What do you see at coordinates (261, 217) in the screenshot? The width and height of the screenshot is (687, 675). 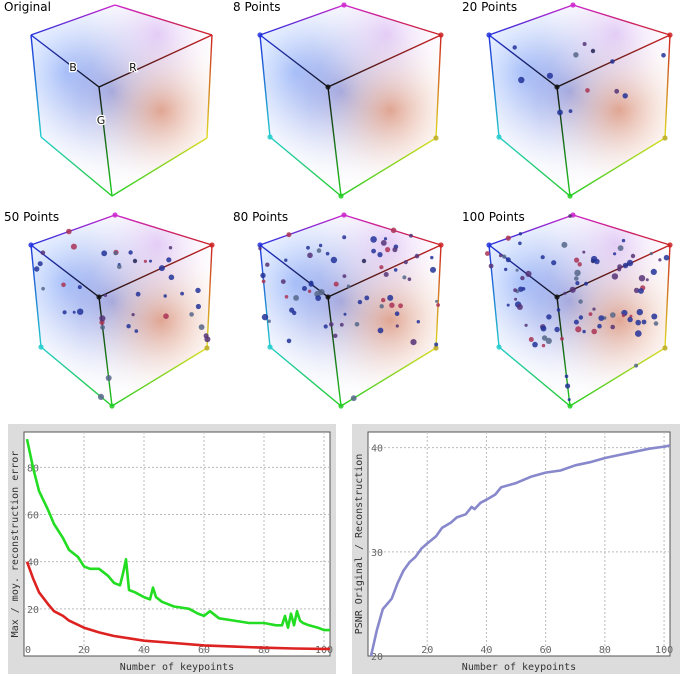 I see `cube-title: 80 Points` at bounding box center [261, 217].